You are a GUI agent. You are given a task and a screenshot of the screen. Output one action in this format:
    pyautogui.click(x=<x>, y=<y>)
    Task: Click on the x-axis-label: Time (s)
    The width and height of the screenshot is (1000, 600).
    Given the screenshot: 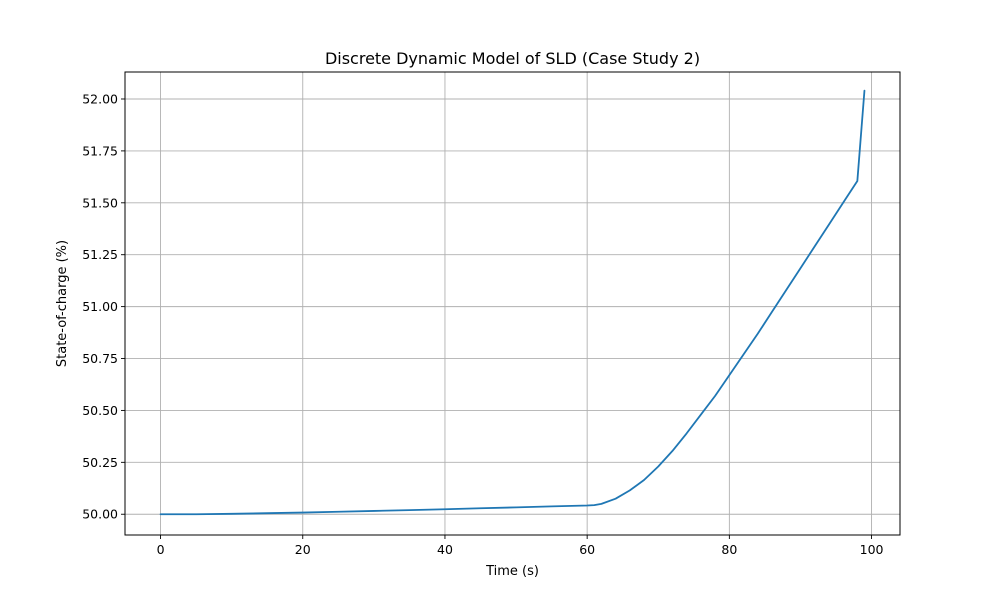 What is the action you would take?
    pyautogui.click(x=512, y=571)
    